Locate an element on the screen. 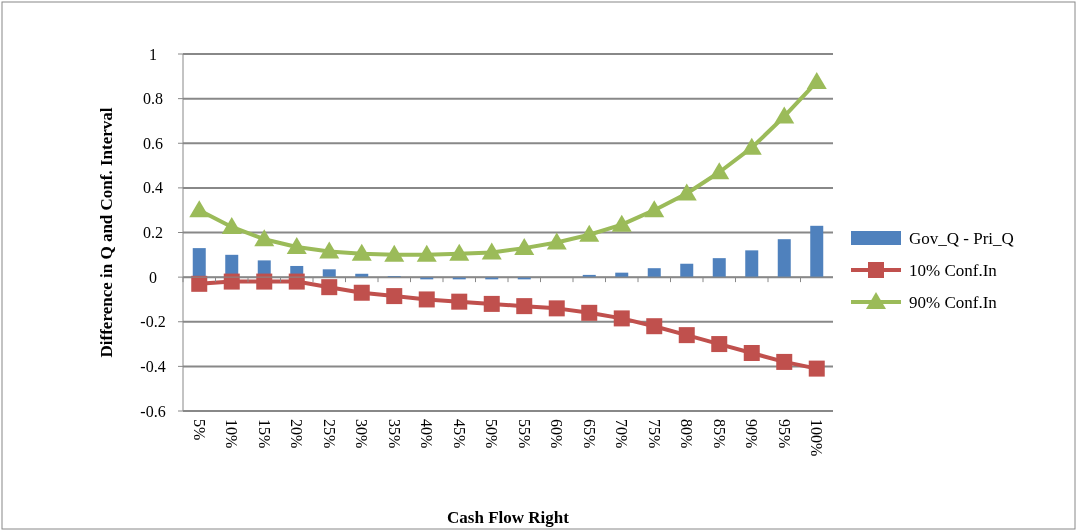 Image resolution: width=1077 pixels, height=531 pixels. x-tick-label: 75% is located at coordinates (654, 434).